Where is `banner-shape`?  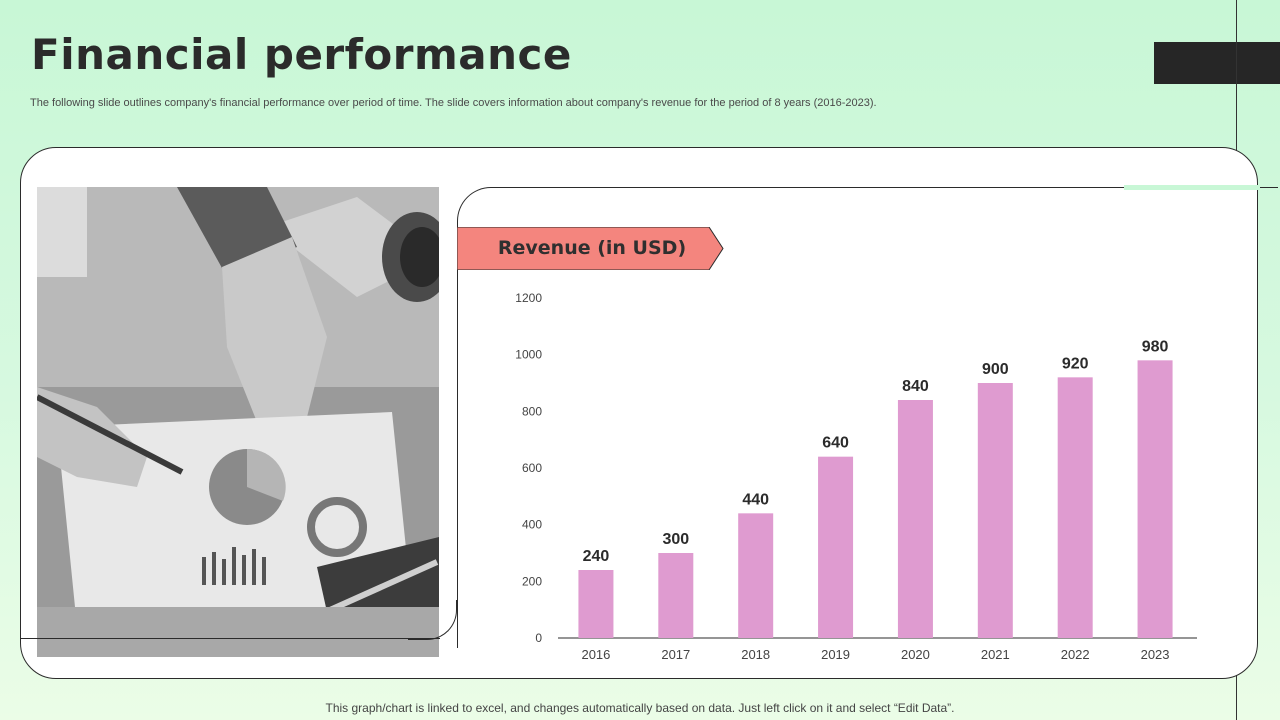 banner-shape is located at coordinates (590, 248).